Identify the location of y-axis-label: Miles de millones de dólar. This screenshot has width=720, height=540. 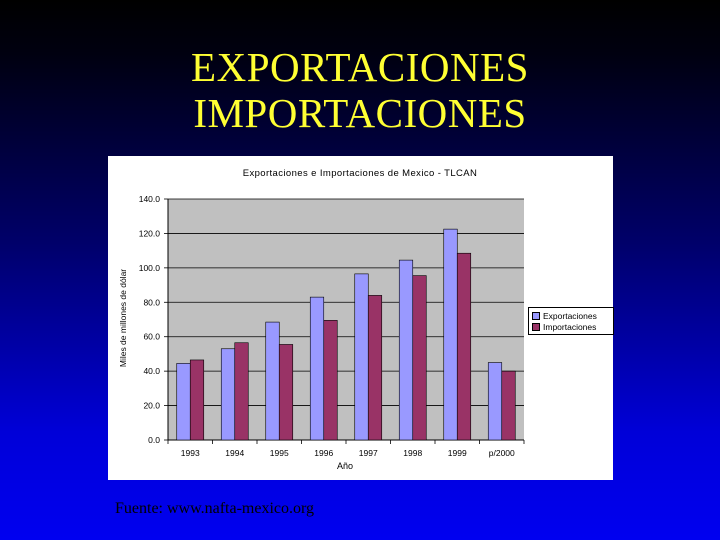
(123, 318).